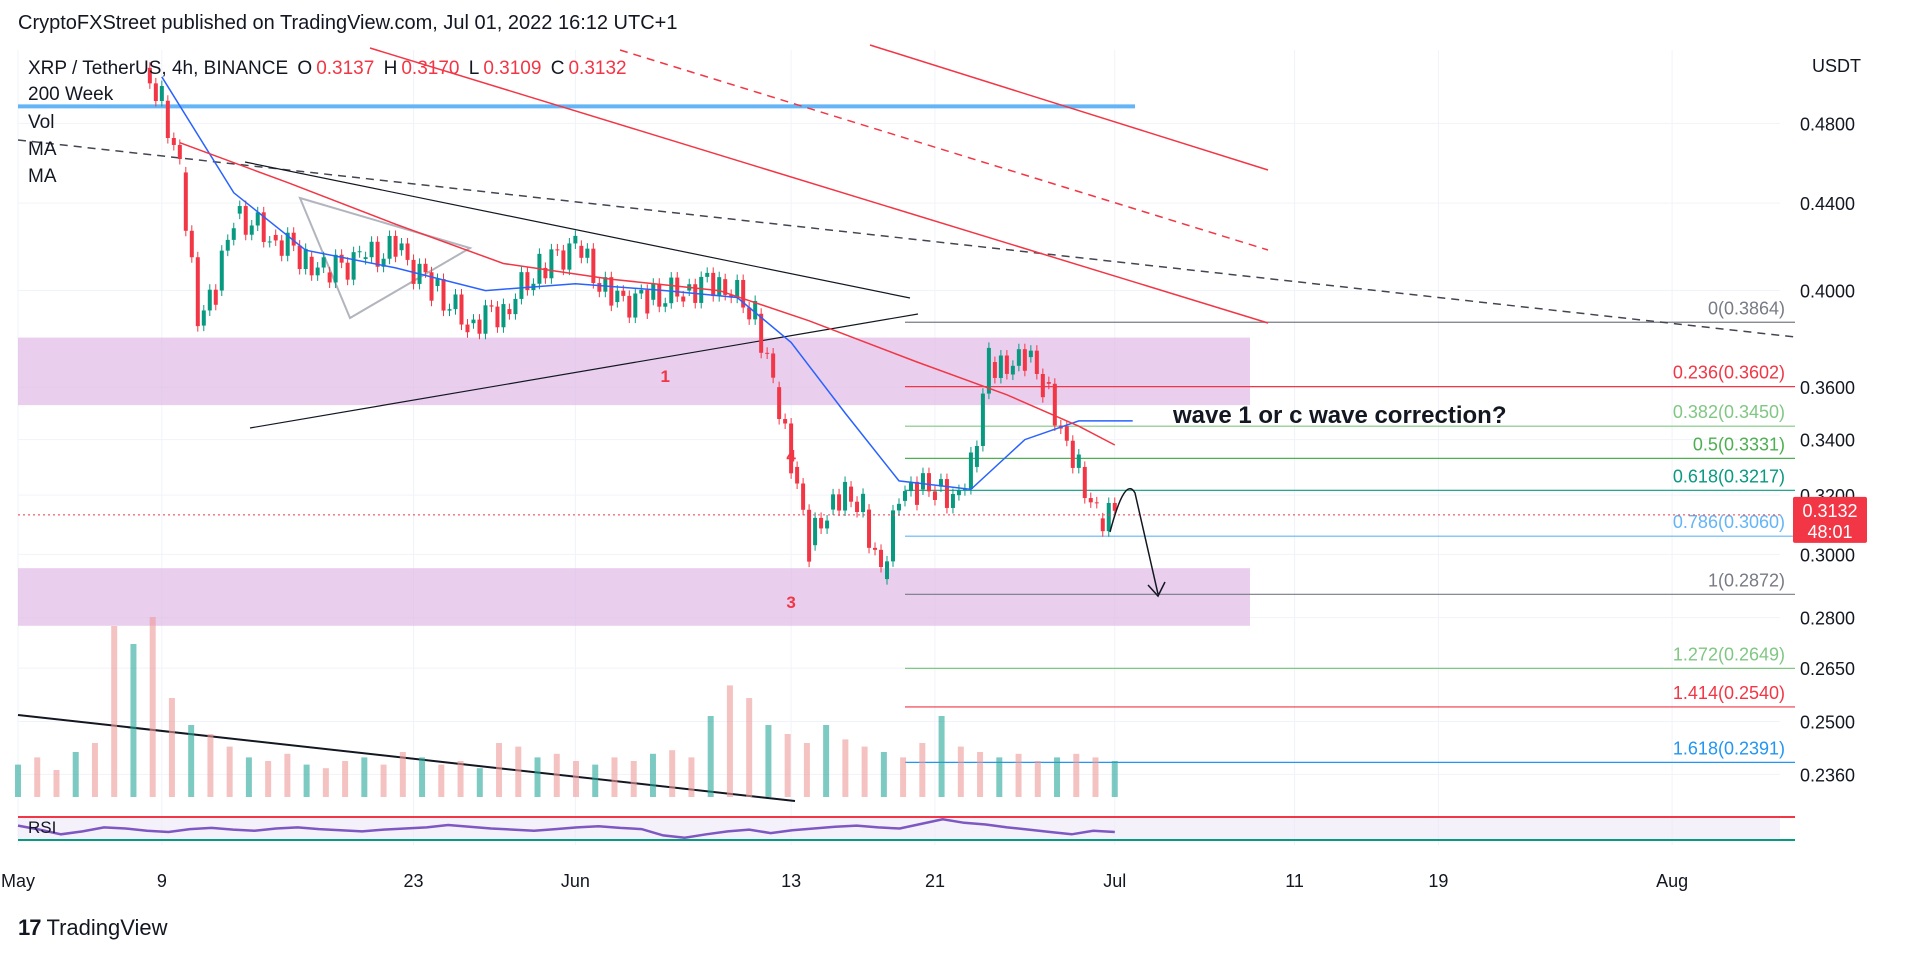  I want to click on y-axis-unit: USDT, so click(1836, 66).